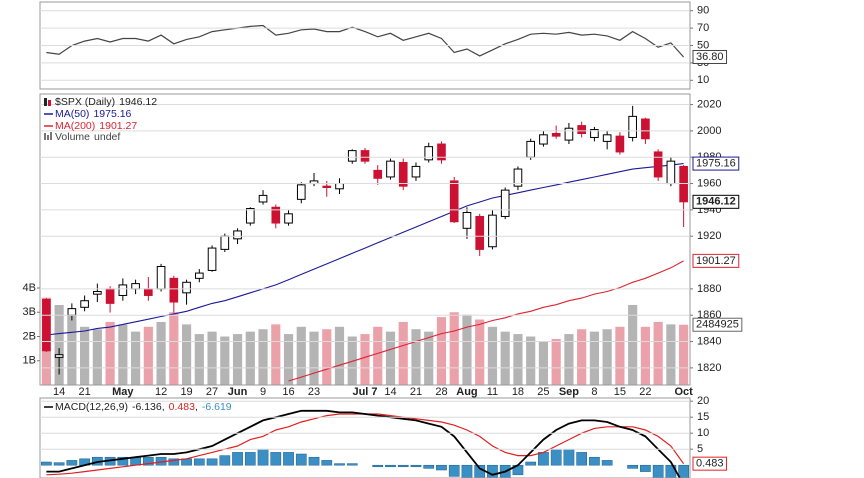  What do you see at coordinates (466, 392) in the screenshot?
I see `x-tick-label: Aug` at bounding box center [466, 392].